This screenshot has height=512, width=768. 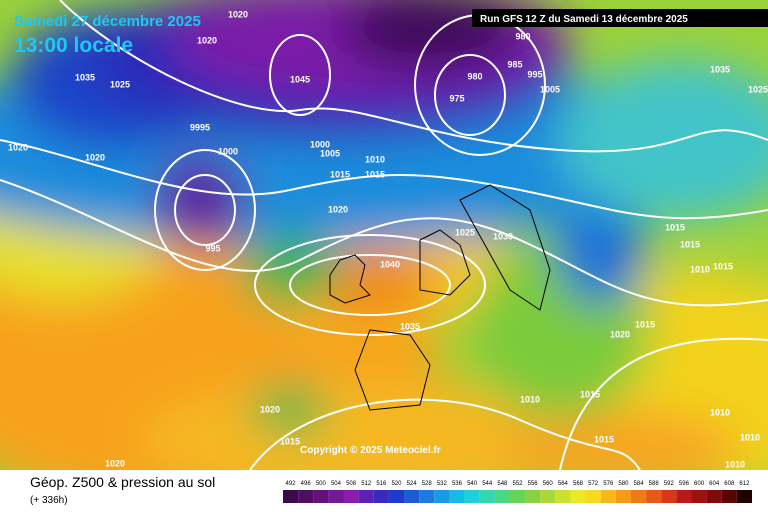 What do you see at coordinates (291, 484) in the screenshot?
I see `scale-label: 492` at bounding box center [291, 484].